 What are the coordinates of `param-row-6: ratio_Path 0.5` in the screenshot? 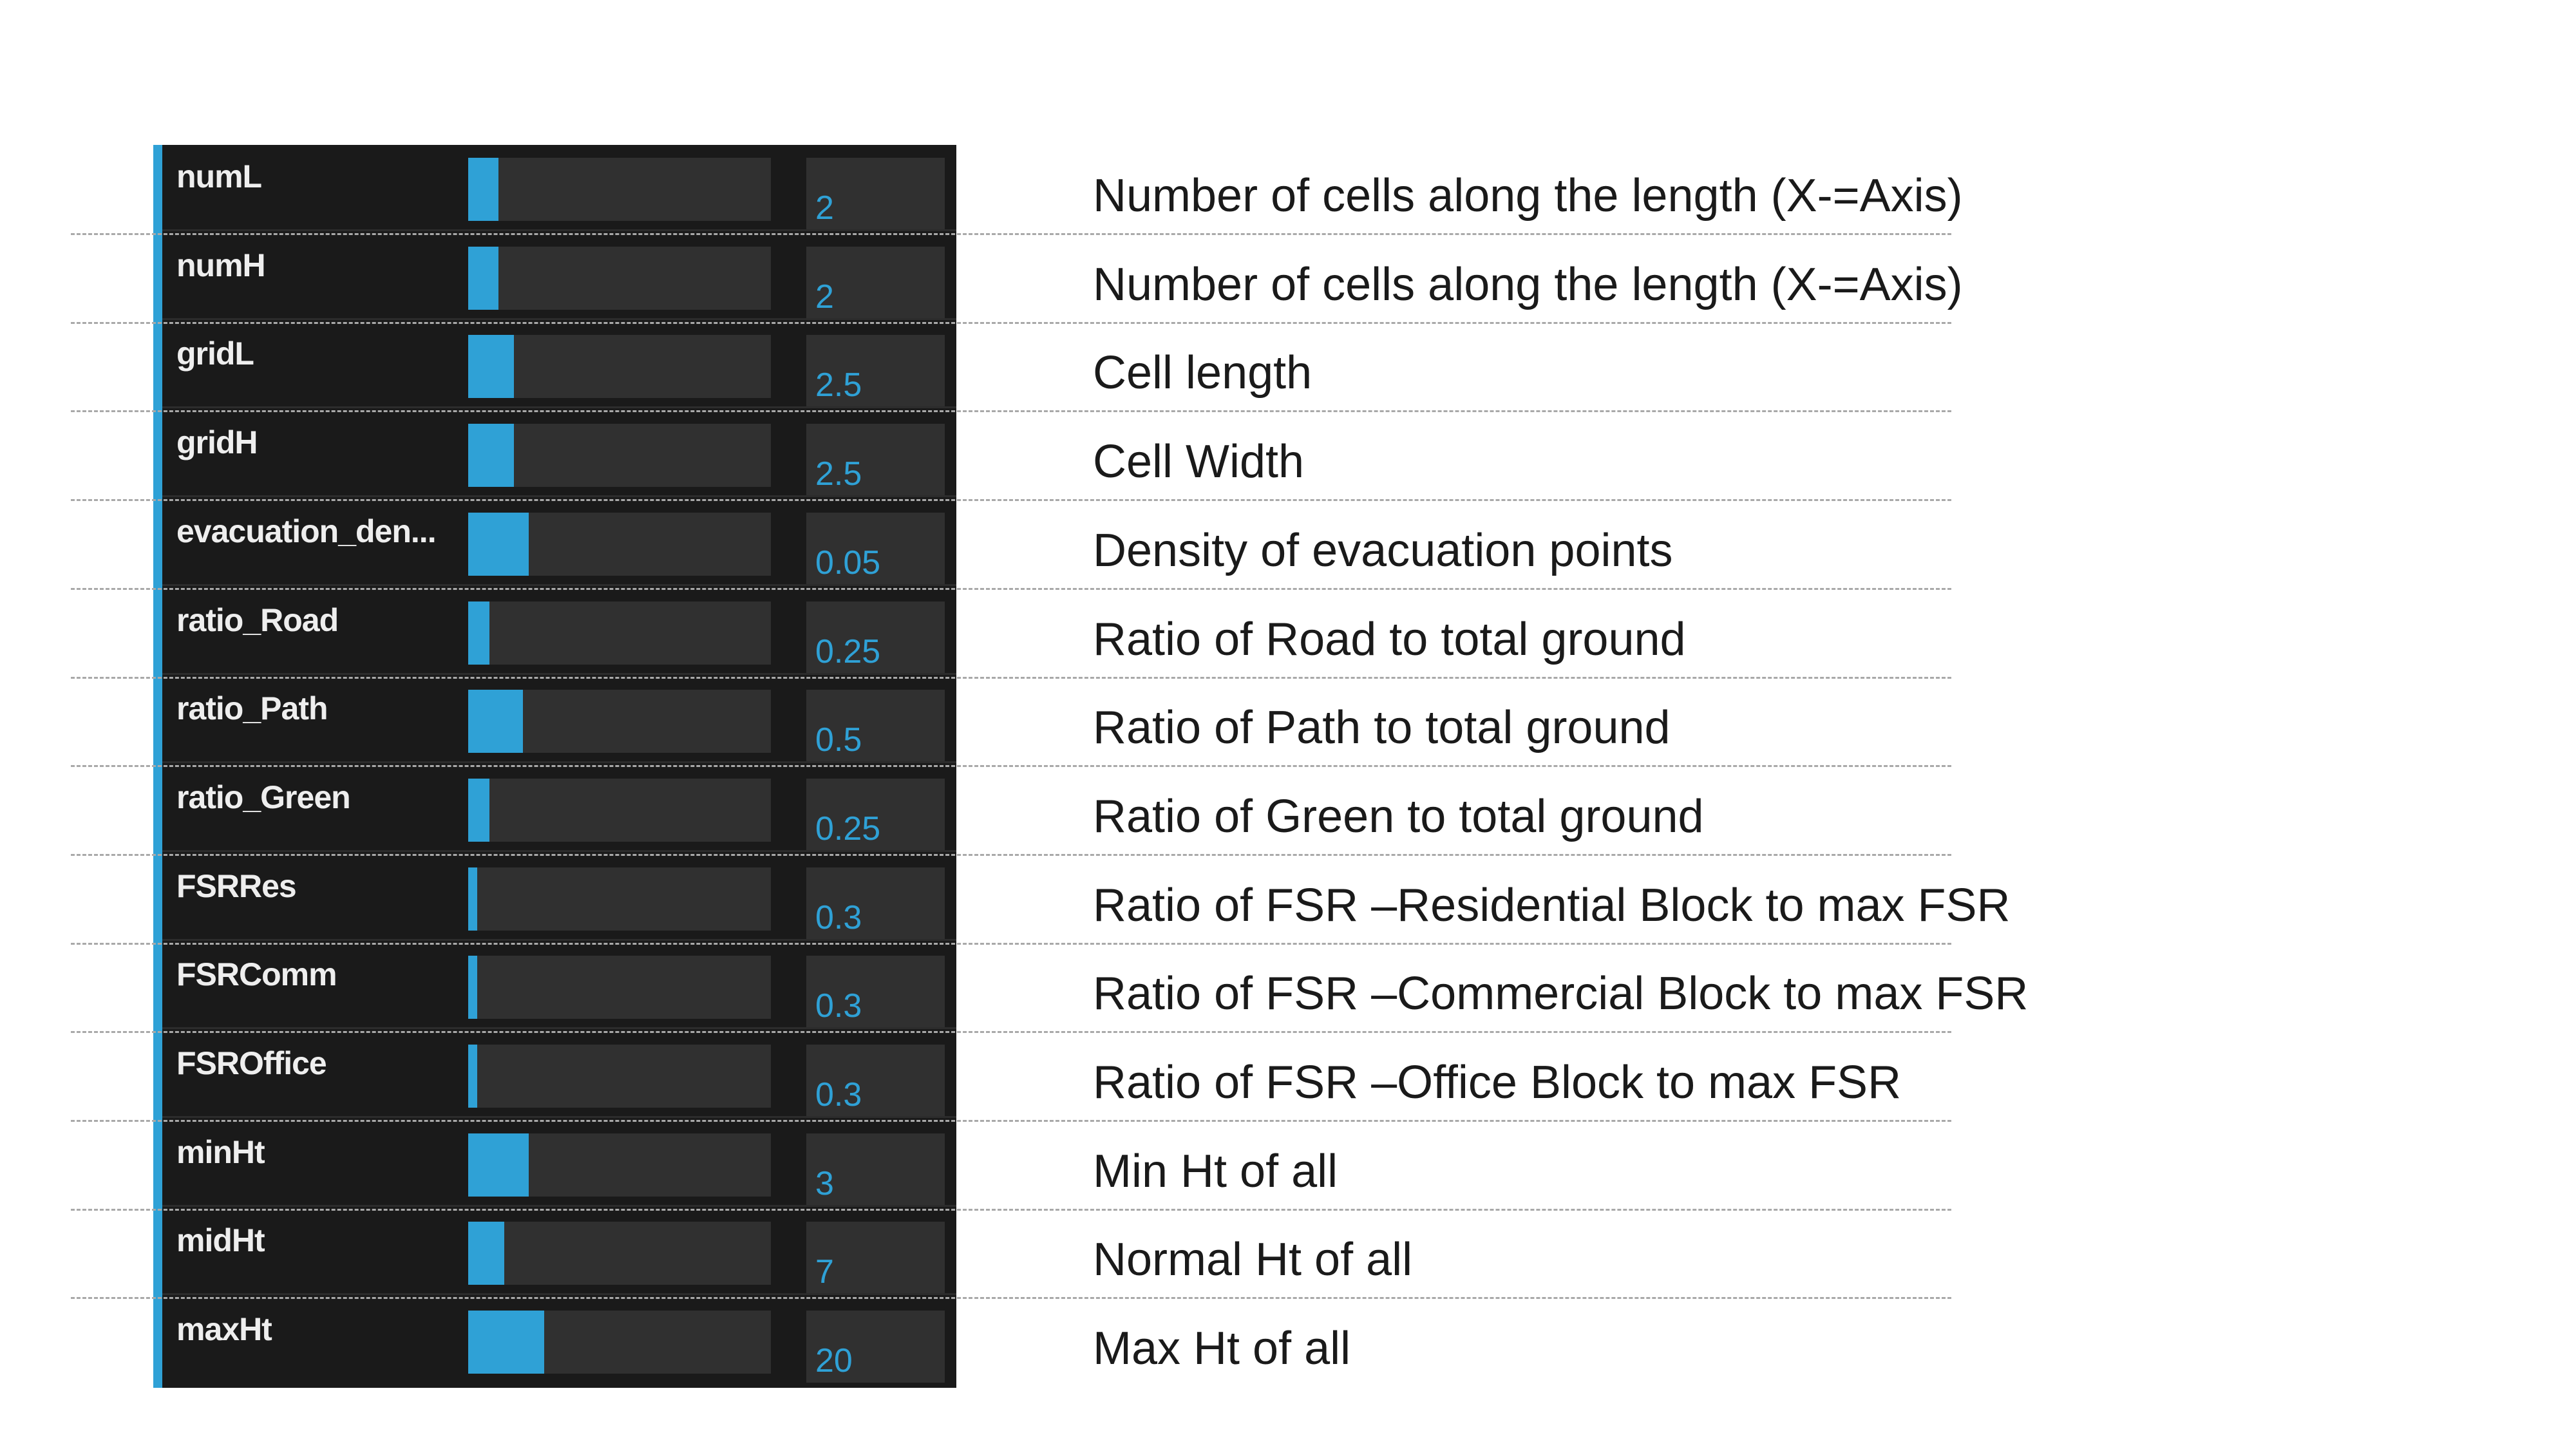 It's located at (559, 720).